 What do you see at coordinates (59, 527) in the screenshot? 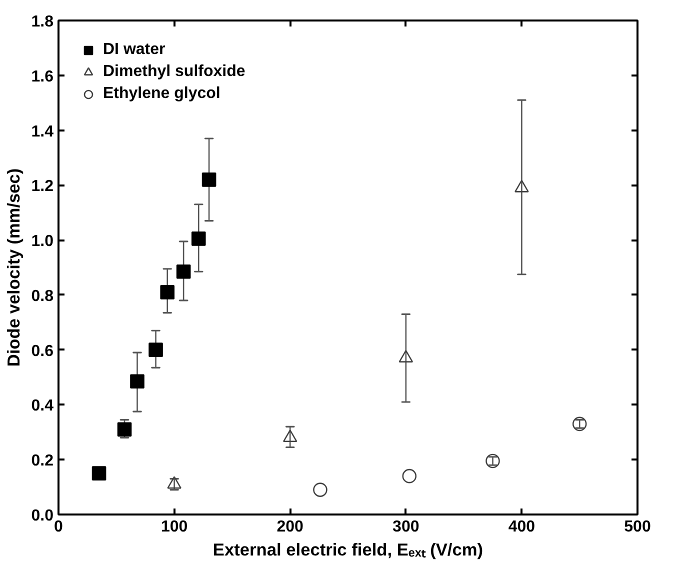
I see `x-tick-label: 0` at bounding box center [59, 527].